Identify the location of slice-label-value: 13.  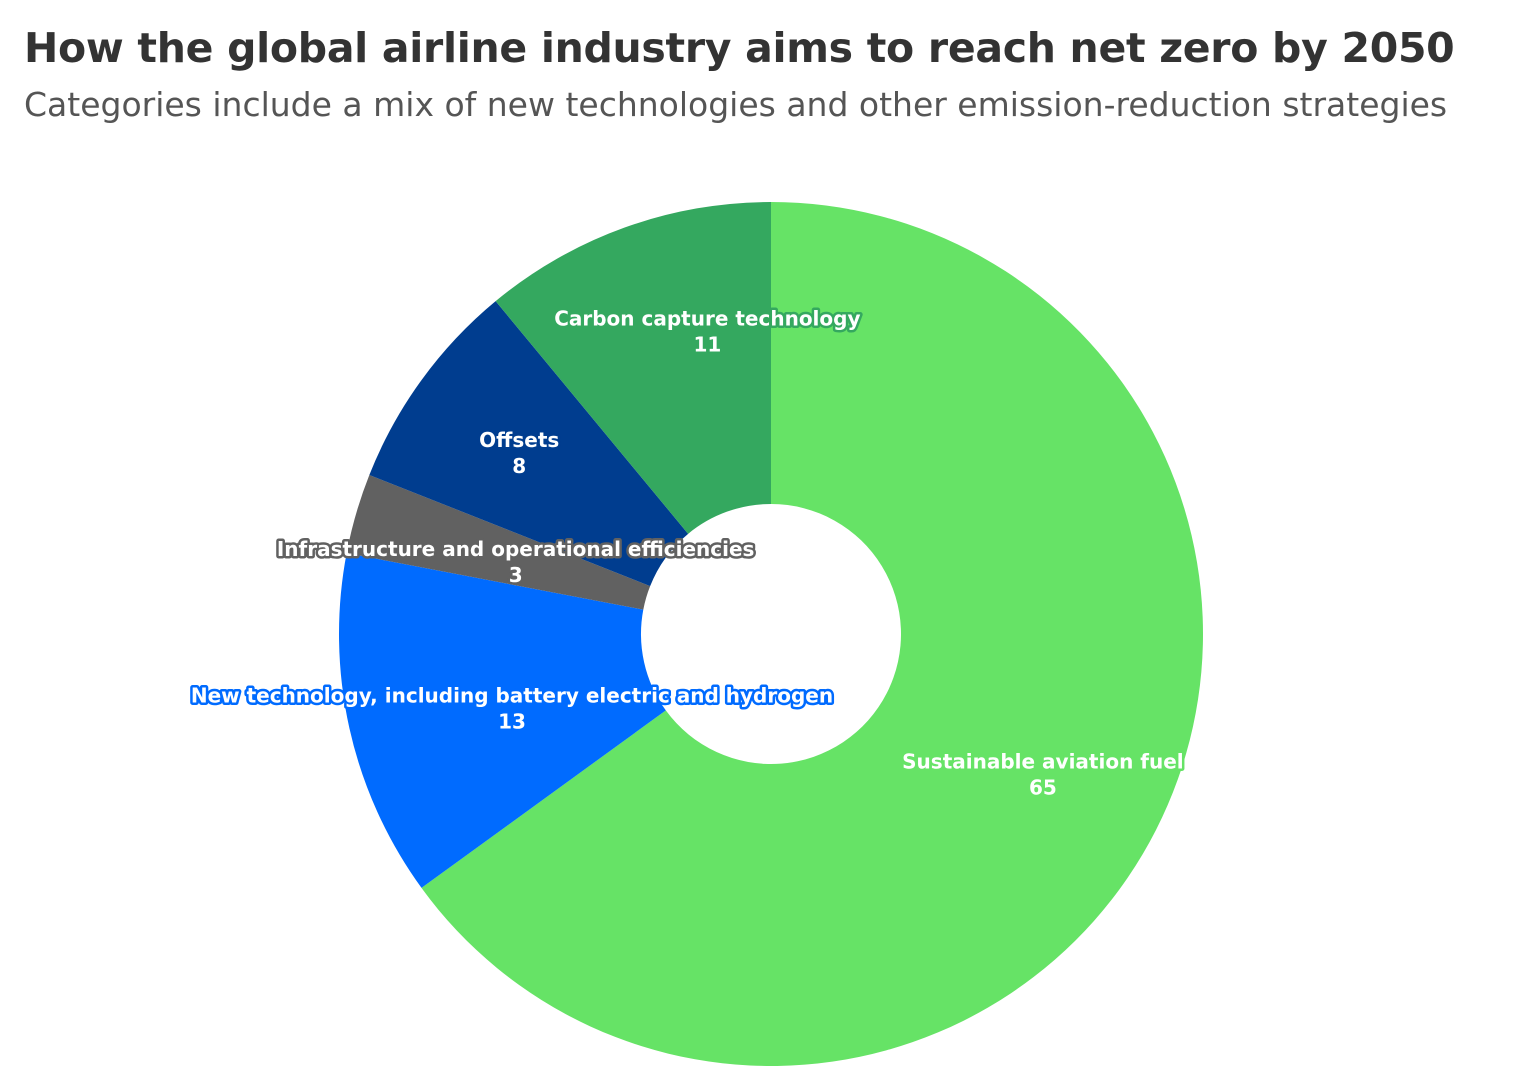
(512, 721).